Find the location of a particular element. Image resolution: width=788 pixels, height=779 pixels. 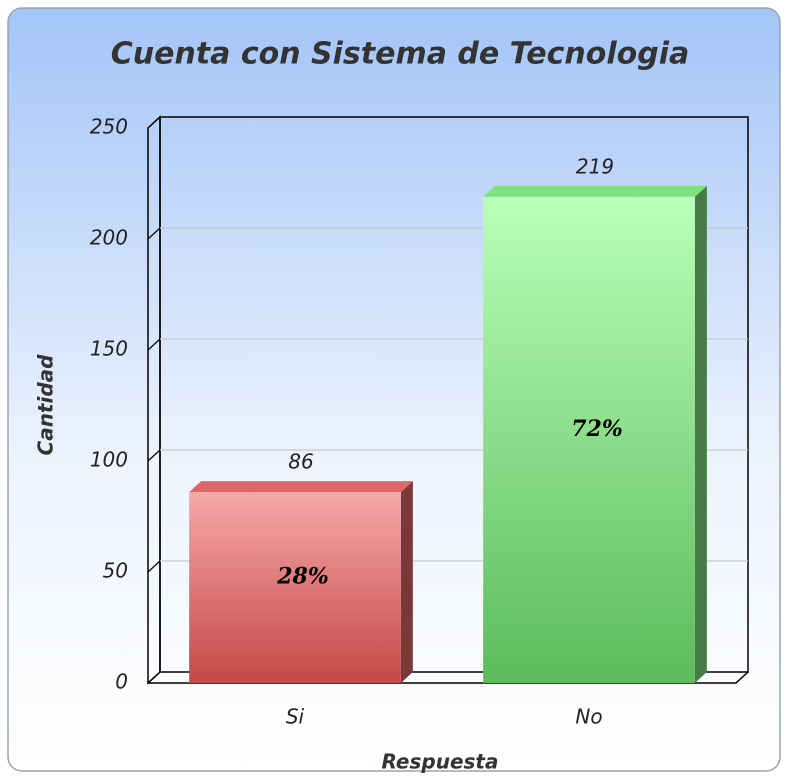

chart-title: Cuenta con Sistema de Tecnologia is located at coordinates (400, 54).